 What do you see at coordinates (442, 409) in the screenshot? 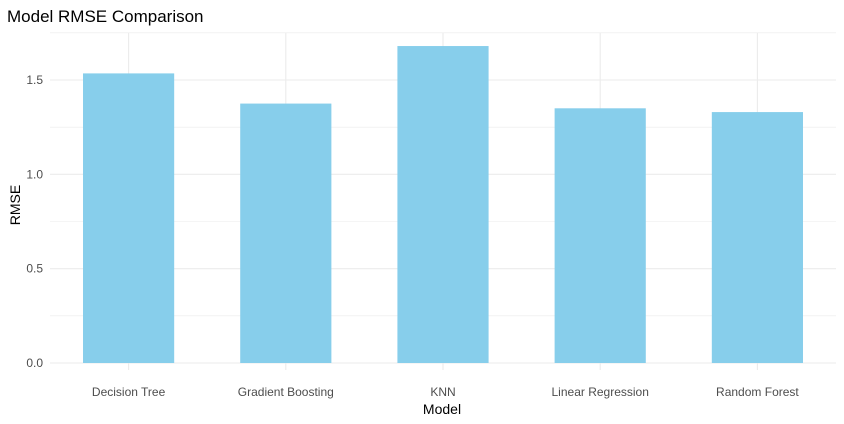
I see `x-axis-title: Model` at bounding box center [442, 409].